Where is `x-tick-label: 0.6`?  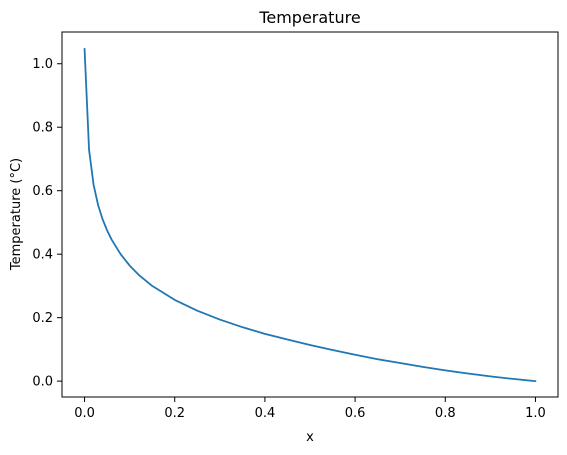 x-tick-label: 0.6 is located at coordinates (355, 413).